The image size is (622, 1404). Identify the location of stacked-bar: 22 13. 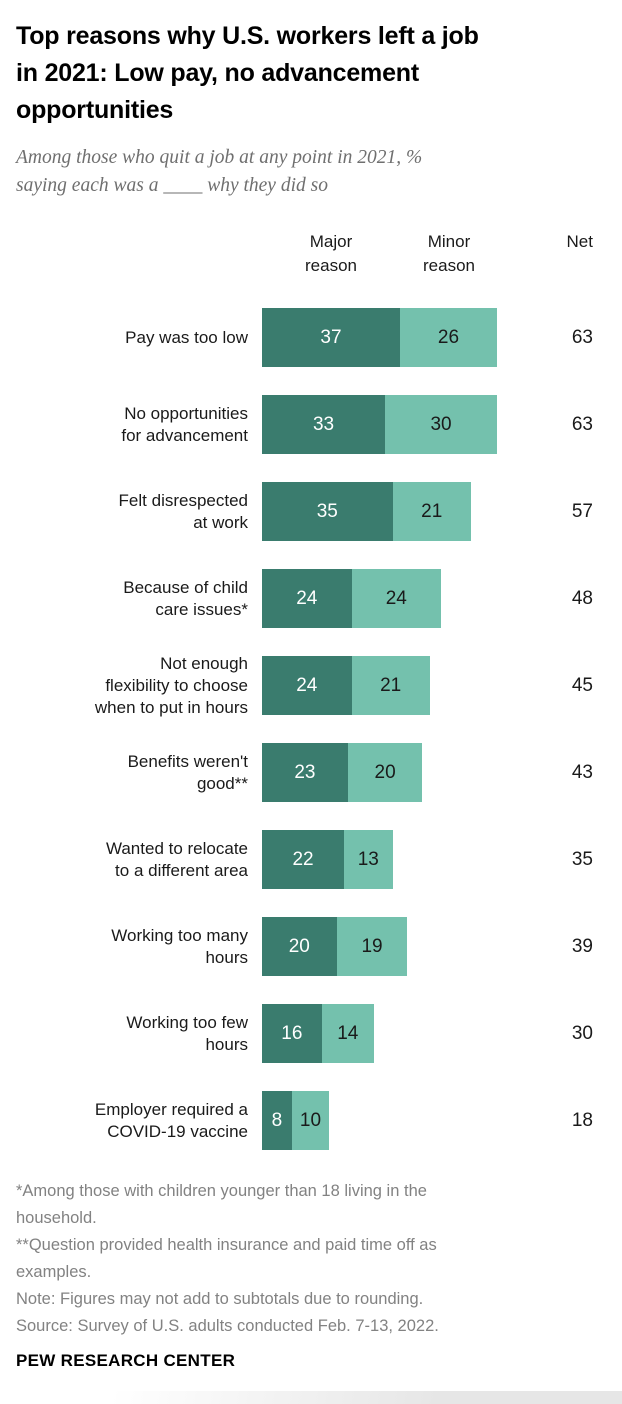
(327, 859).